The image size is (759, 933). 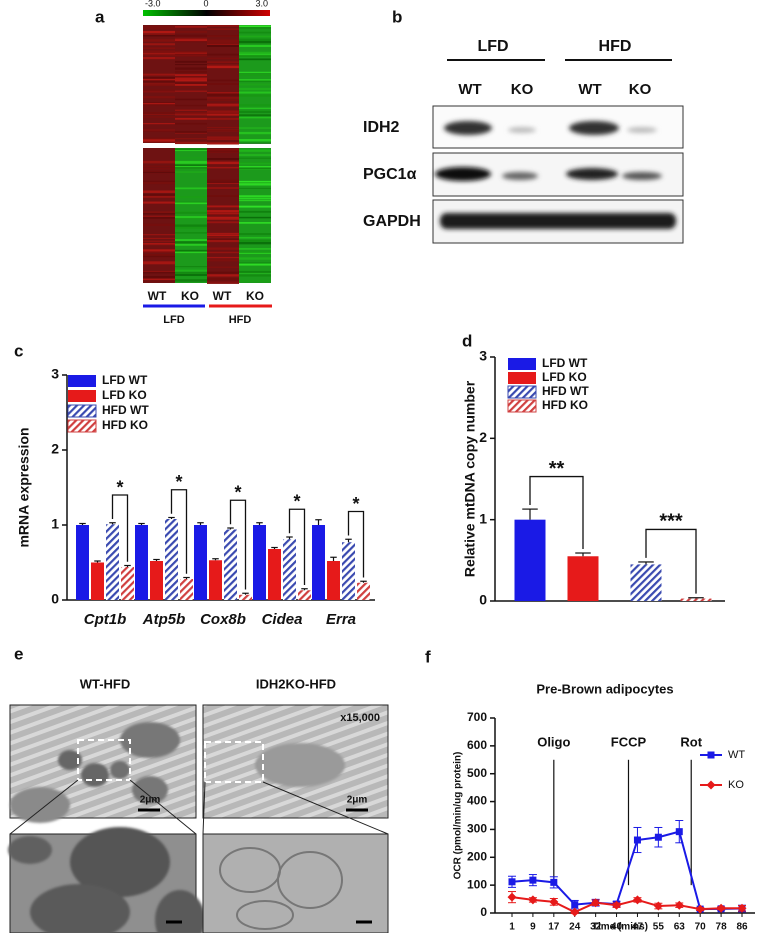 I want to click on x-tick-label: 32, so click(x=596, y=927).